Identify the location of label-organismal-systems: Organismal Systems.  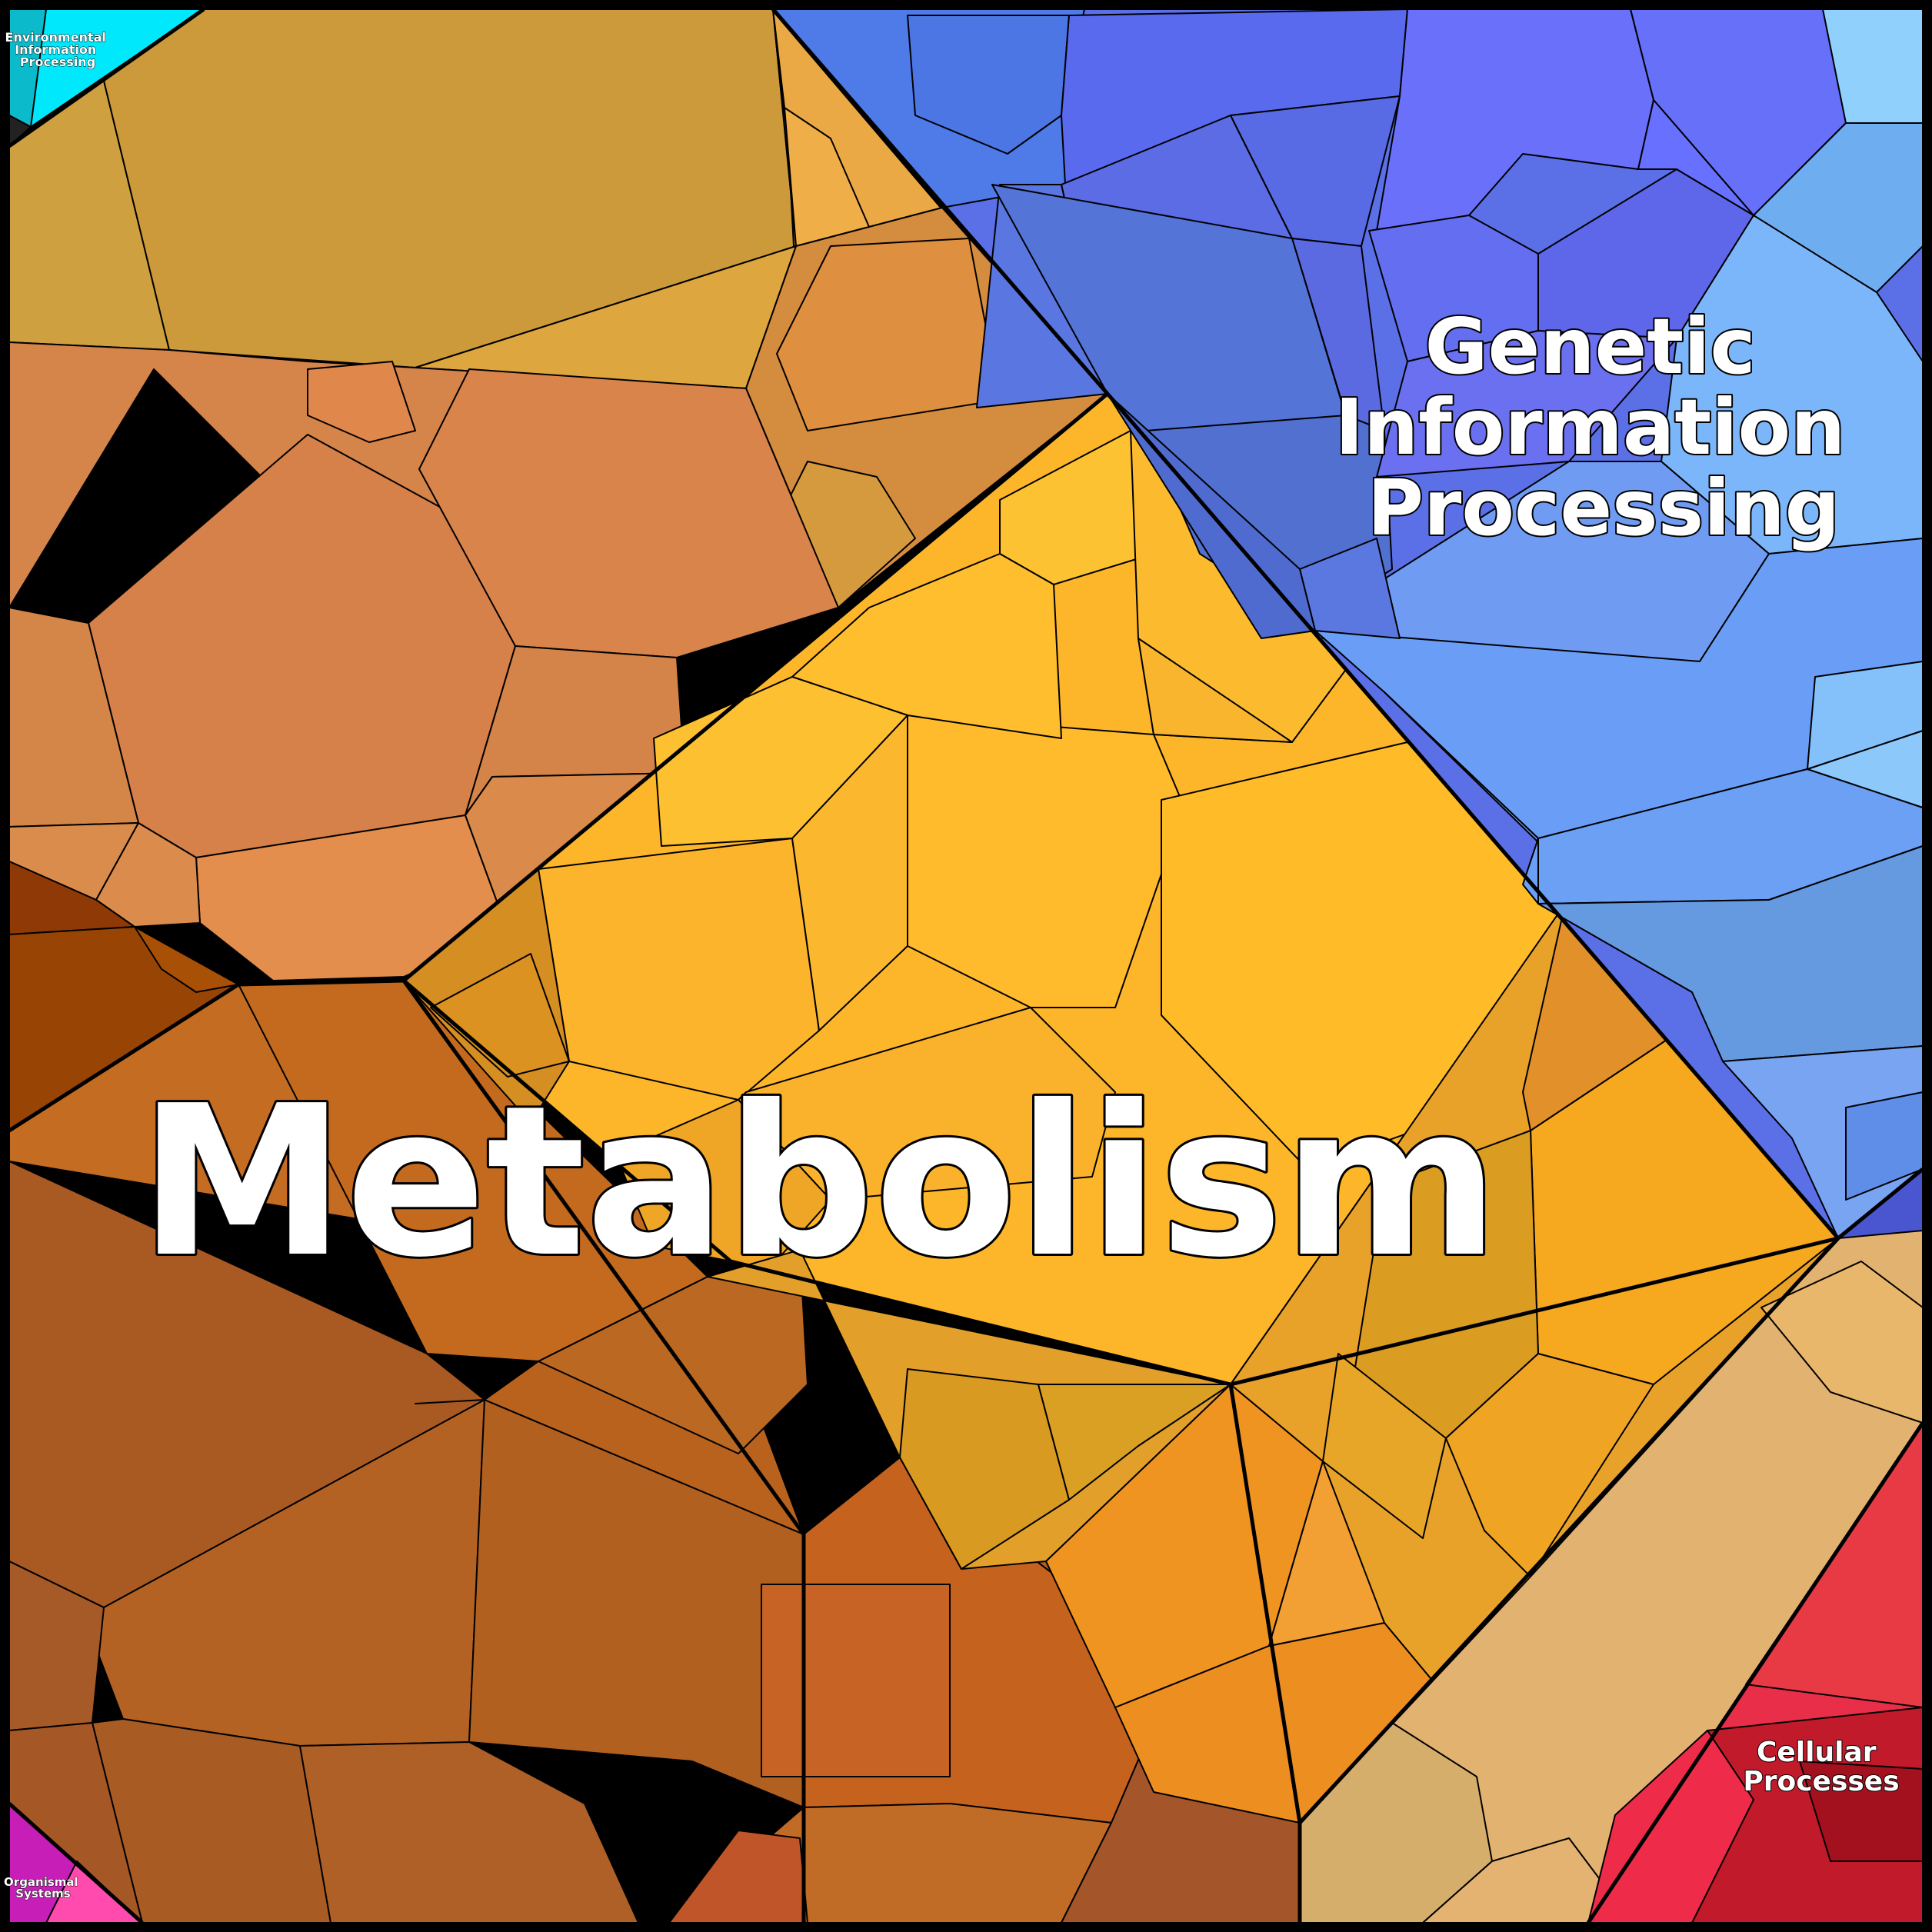
(43, 1887).